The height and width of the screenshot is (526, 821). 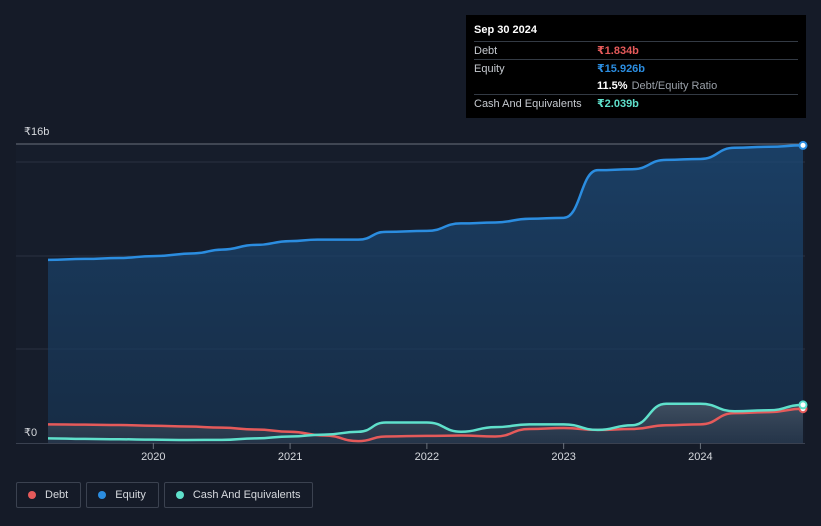 I want to click on tooltip-row-cash: Cash And Equivalents ₹2.039b, so click(x=636, y=103).